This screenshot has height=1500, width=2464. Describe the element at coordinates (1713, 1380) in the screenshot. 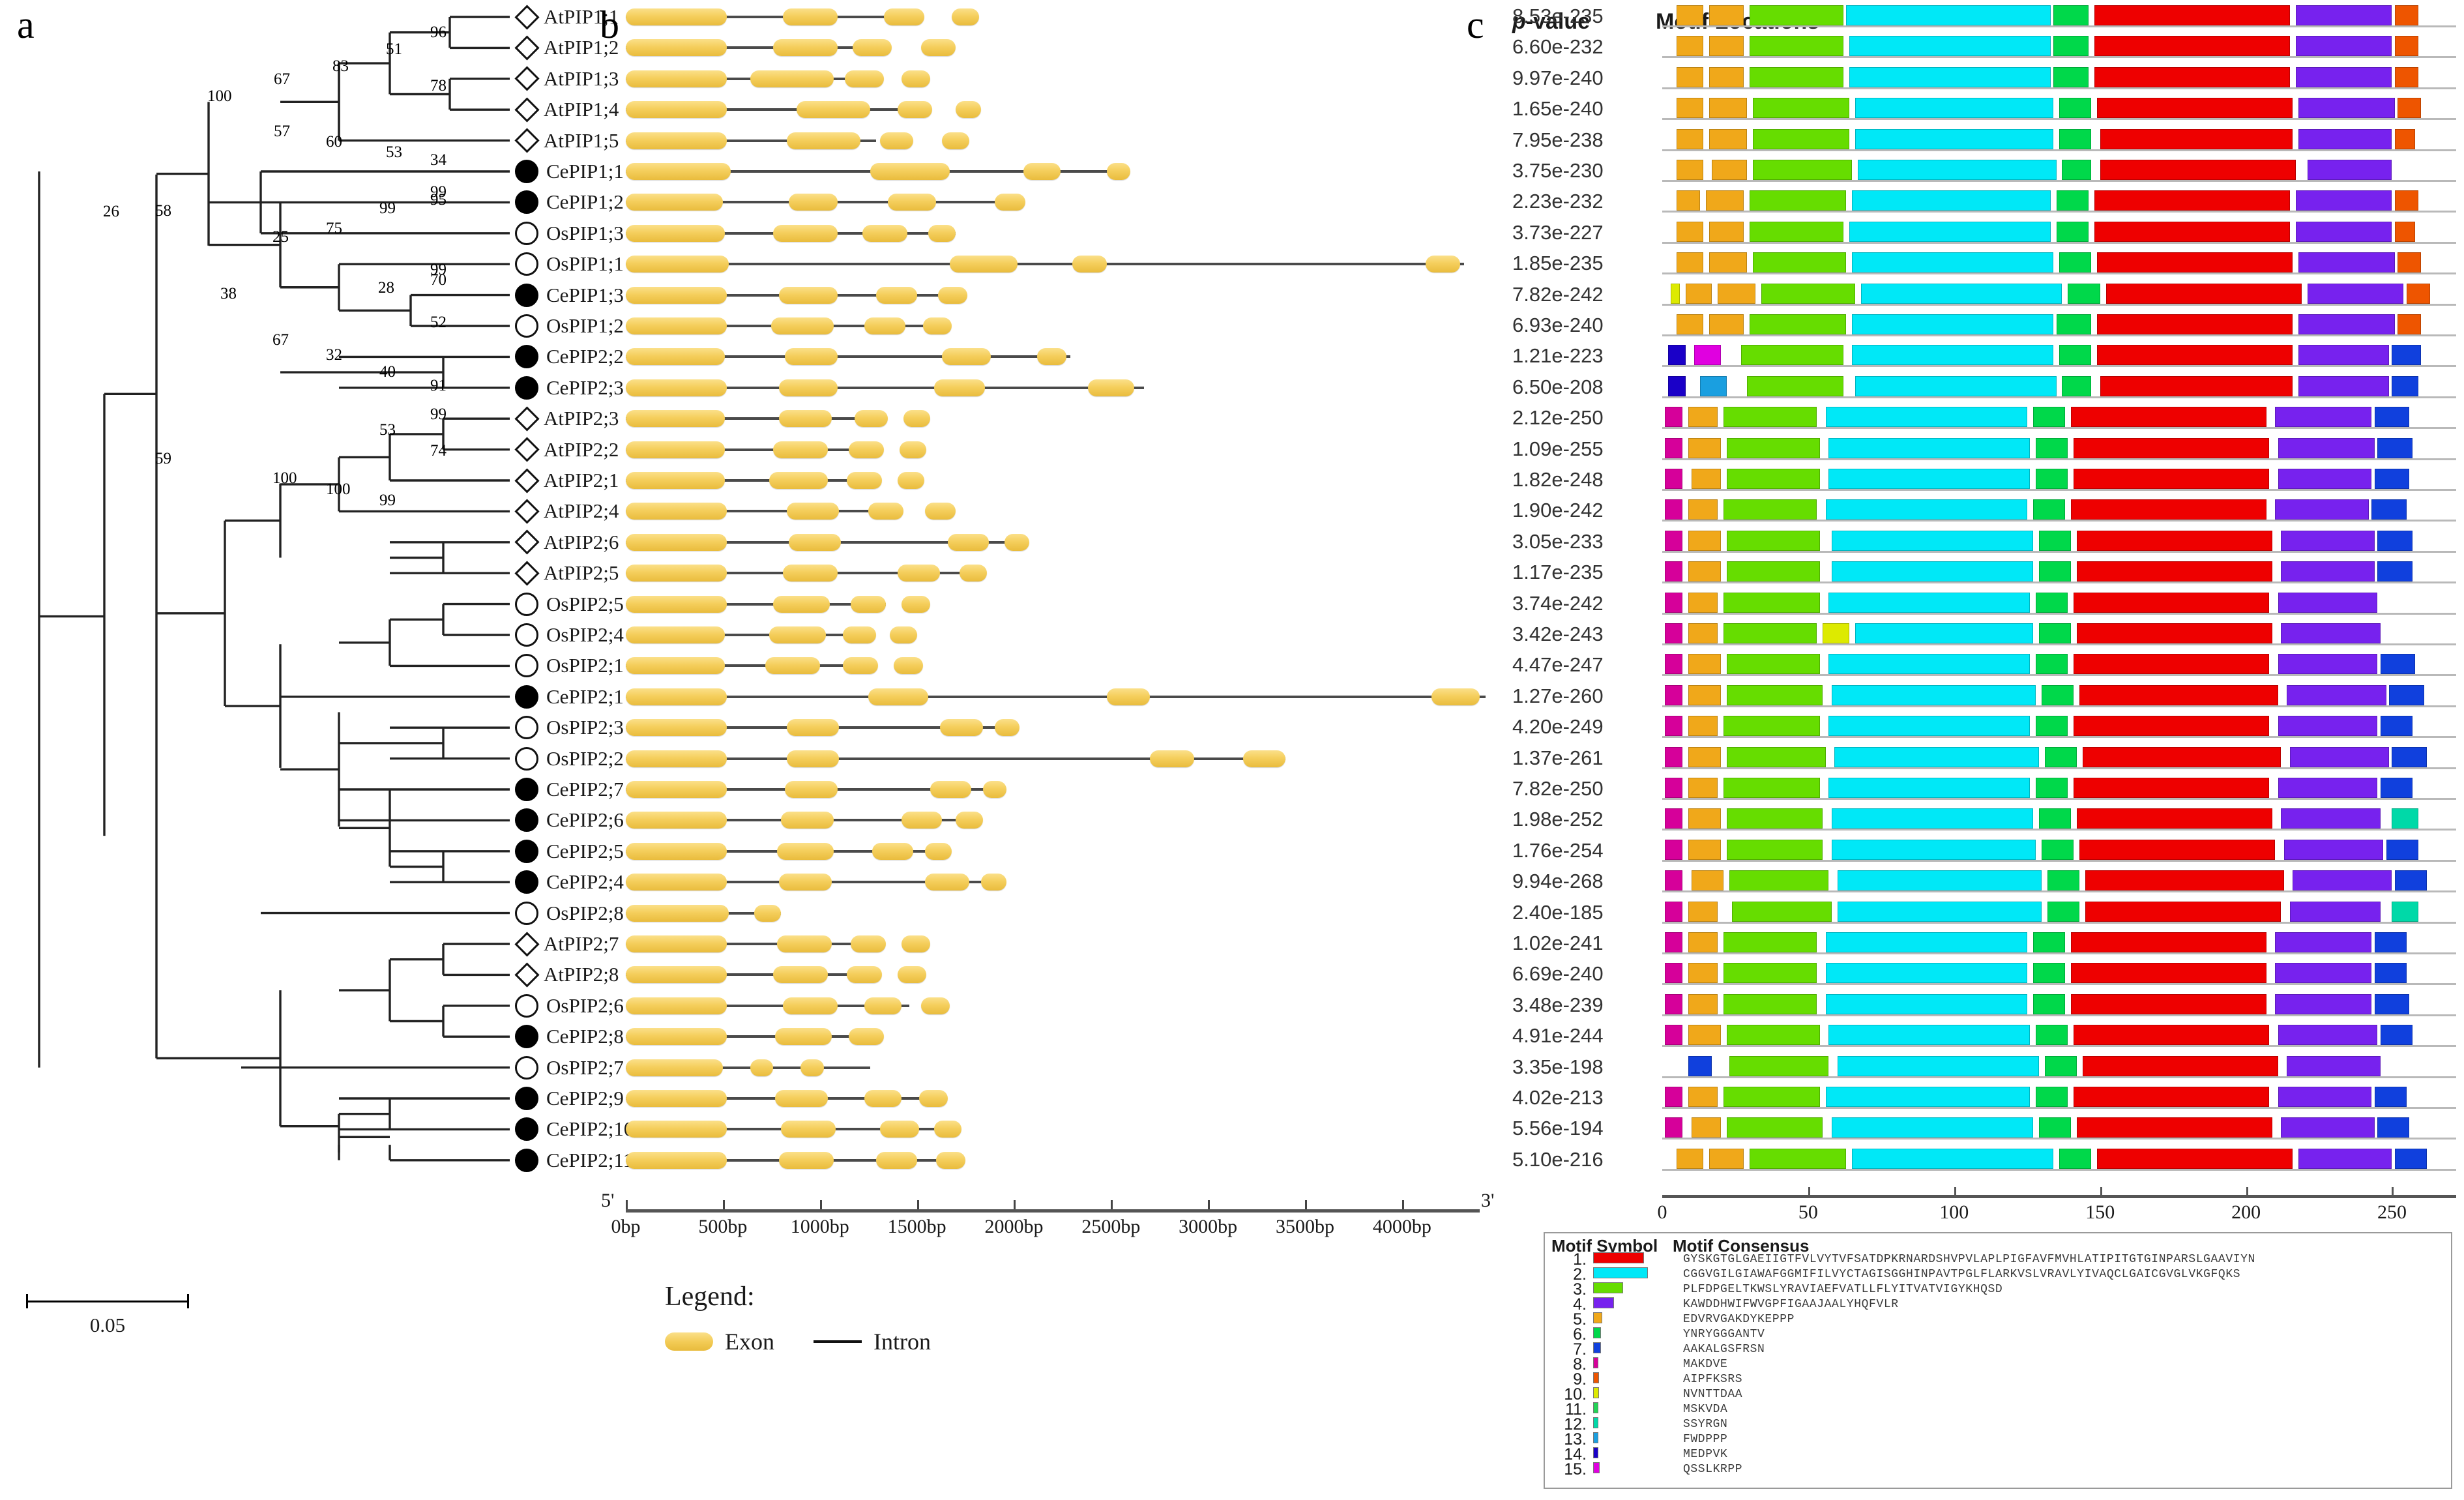

I see `motif-consensus-sequence: AIPFKSRS` at that location.